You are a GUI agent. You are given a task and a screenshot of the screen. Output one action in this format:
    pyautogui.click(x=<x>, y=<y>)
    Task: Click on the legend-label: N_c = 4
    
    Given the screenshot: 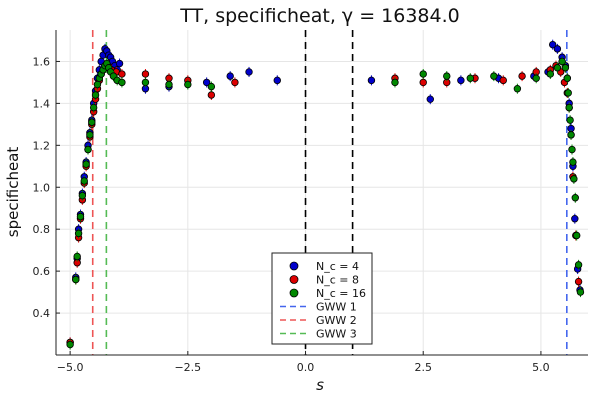 What is the action you would take?
    pyautogui.click(x=337, y=266)
    